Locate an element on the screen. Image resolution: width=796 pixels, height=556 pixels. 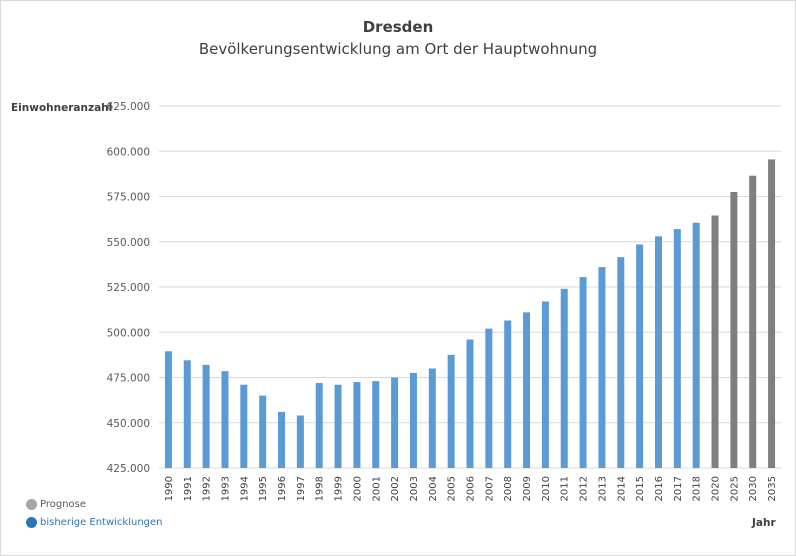
legend-label-bisherige: bisherige Entwicklungen is located at coordinates (101, 522).